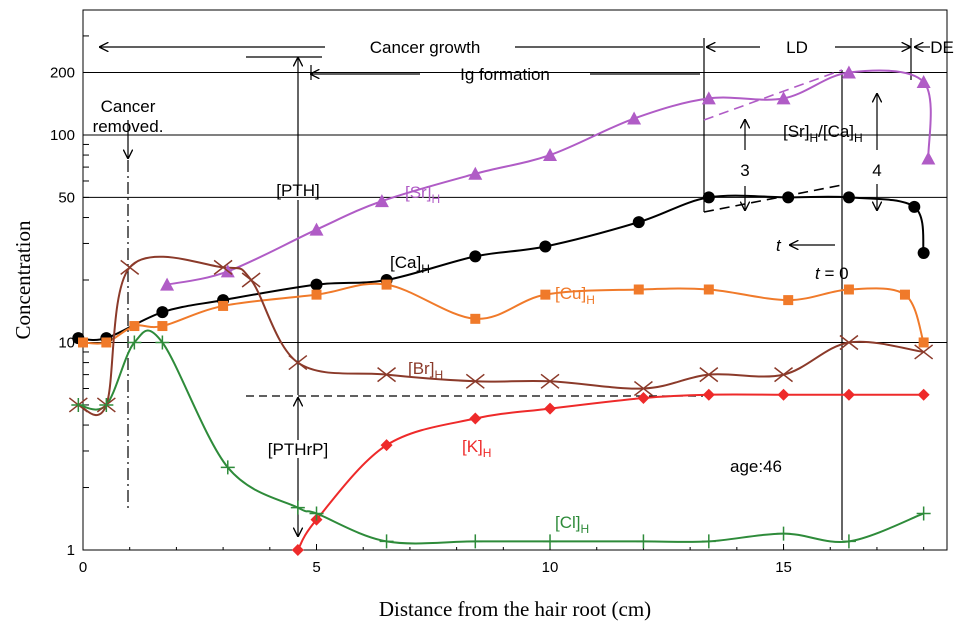  What do you see at coordinates (71, 550) in the screenshot?
I see `y-tick-label: 1` at bounding box center [71, 550].